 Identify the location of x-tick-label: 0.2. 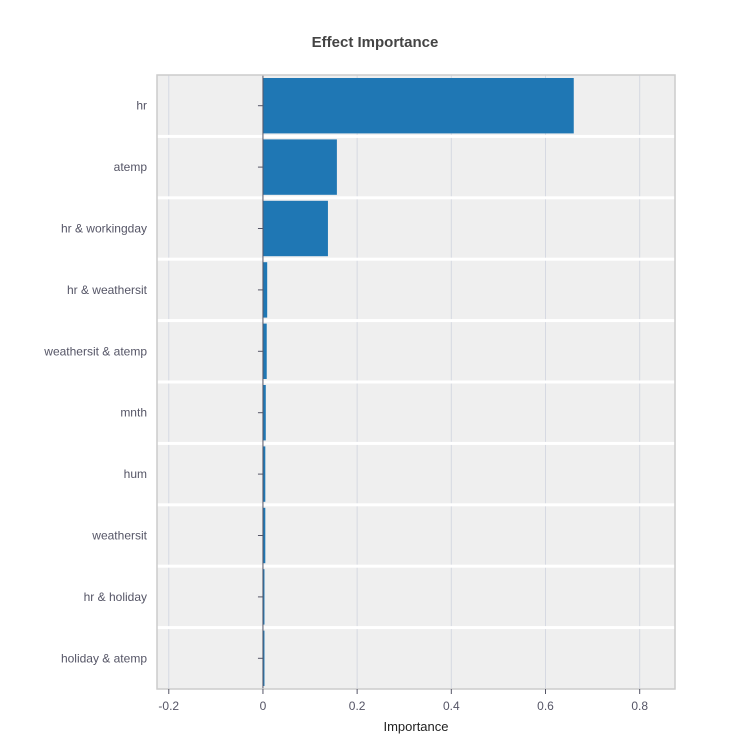
(357, 706).